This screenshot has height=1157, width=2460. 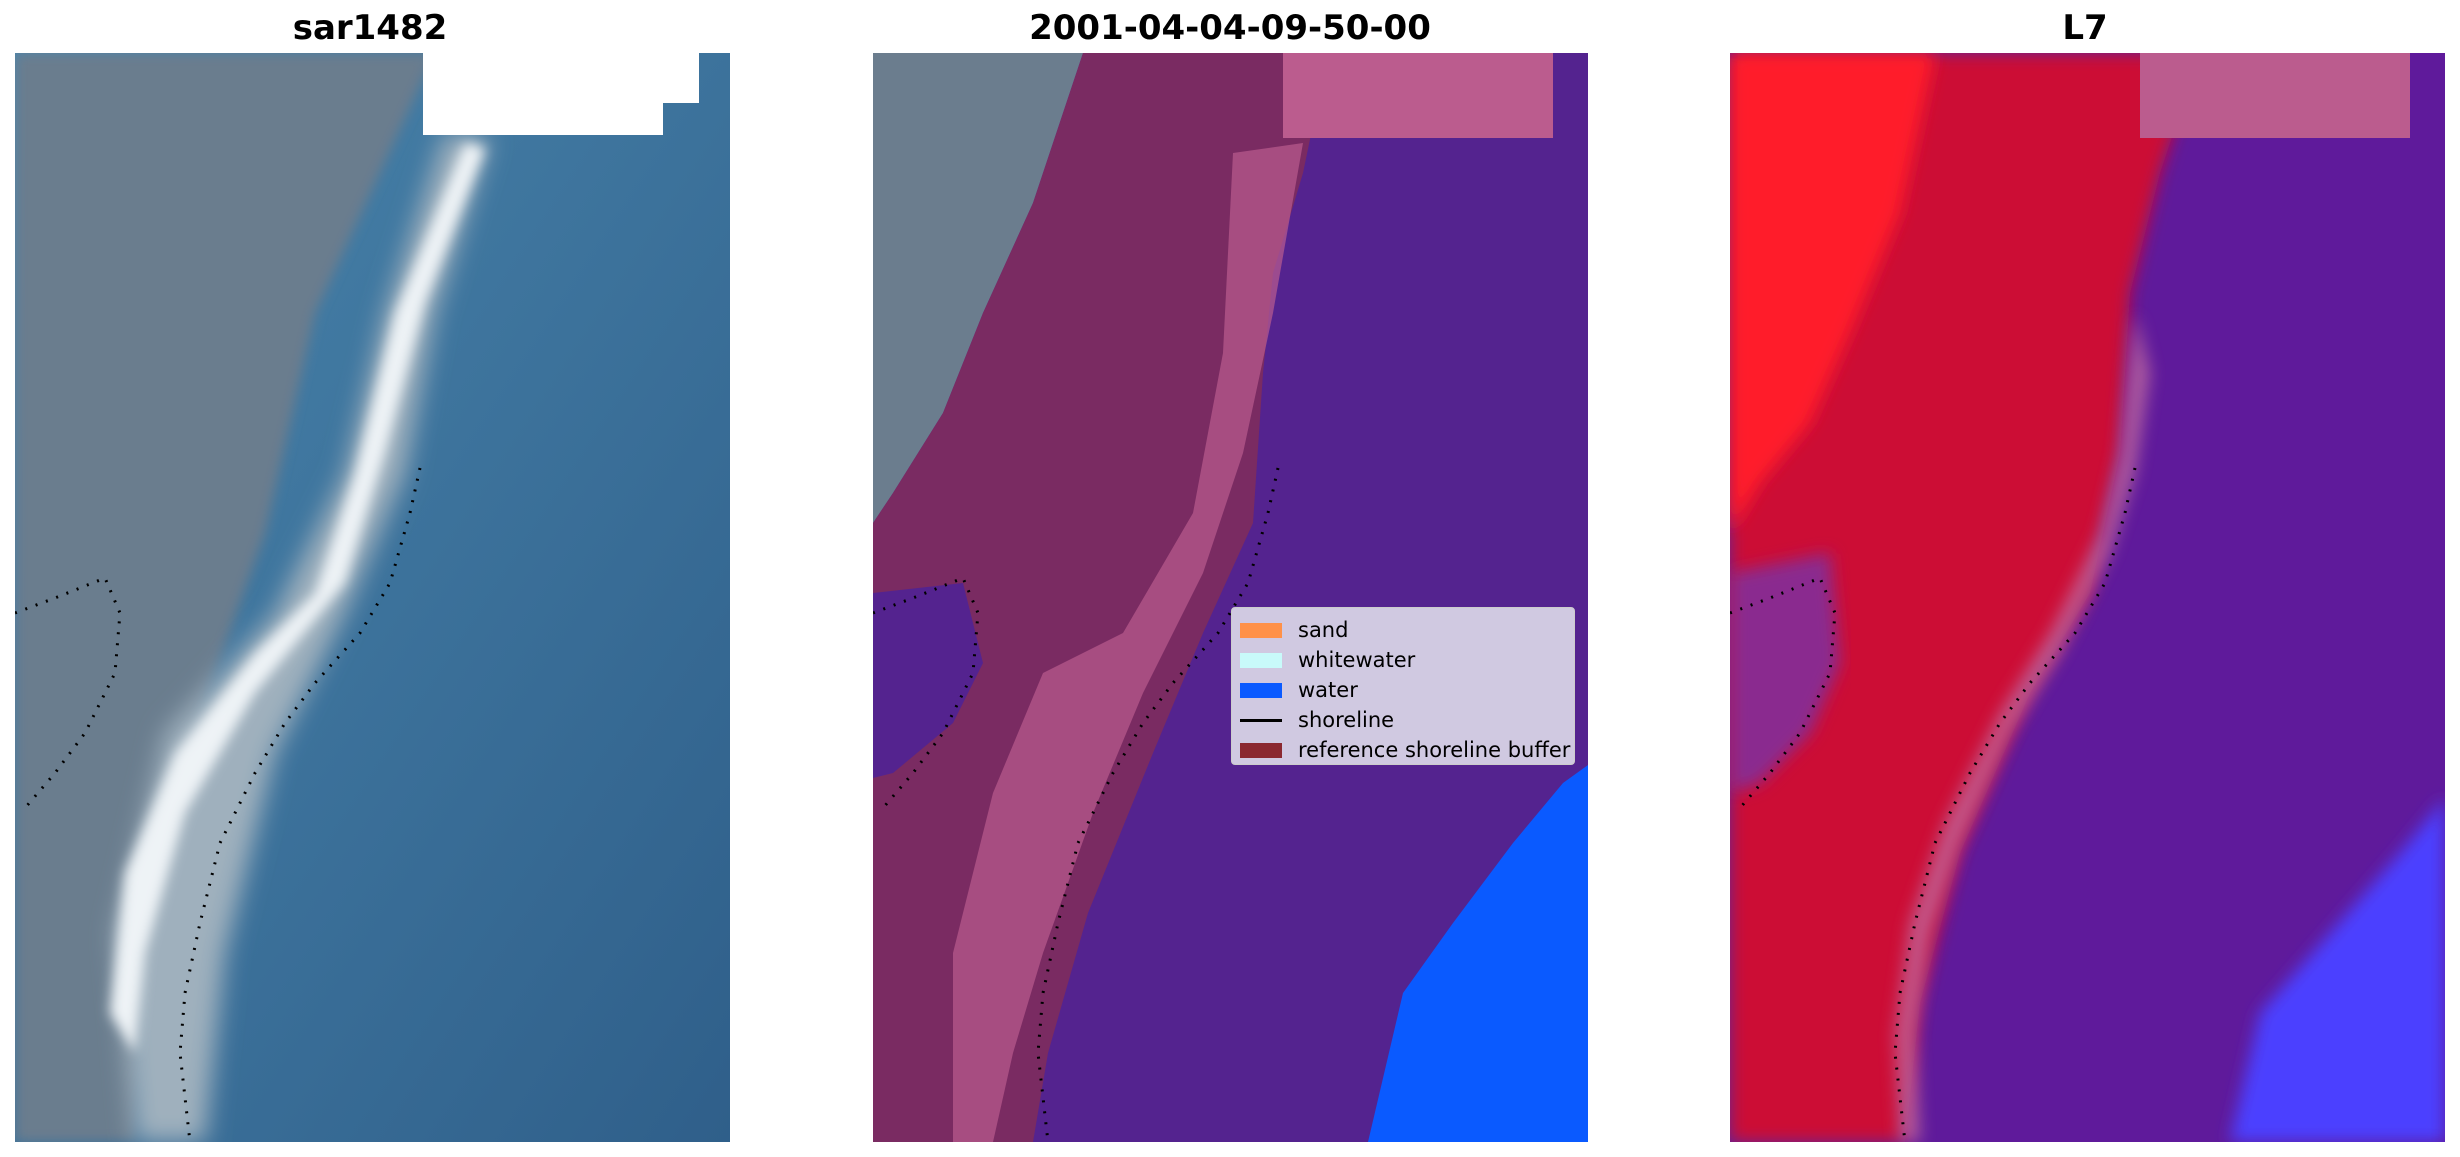 What do you see at coordinates (1403, 720) in the screenshot?
I see `legend-item-shoreline: shoreline` at bounding box center [1403, 720].